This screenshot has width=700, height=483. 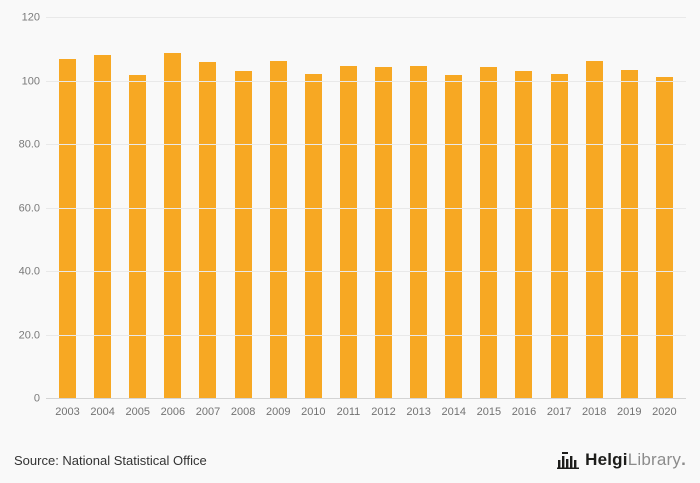 I want to click on bar-2009, so click(x=278, y=230).